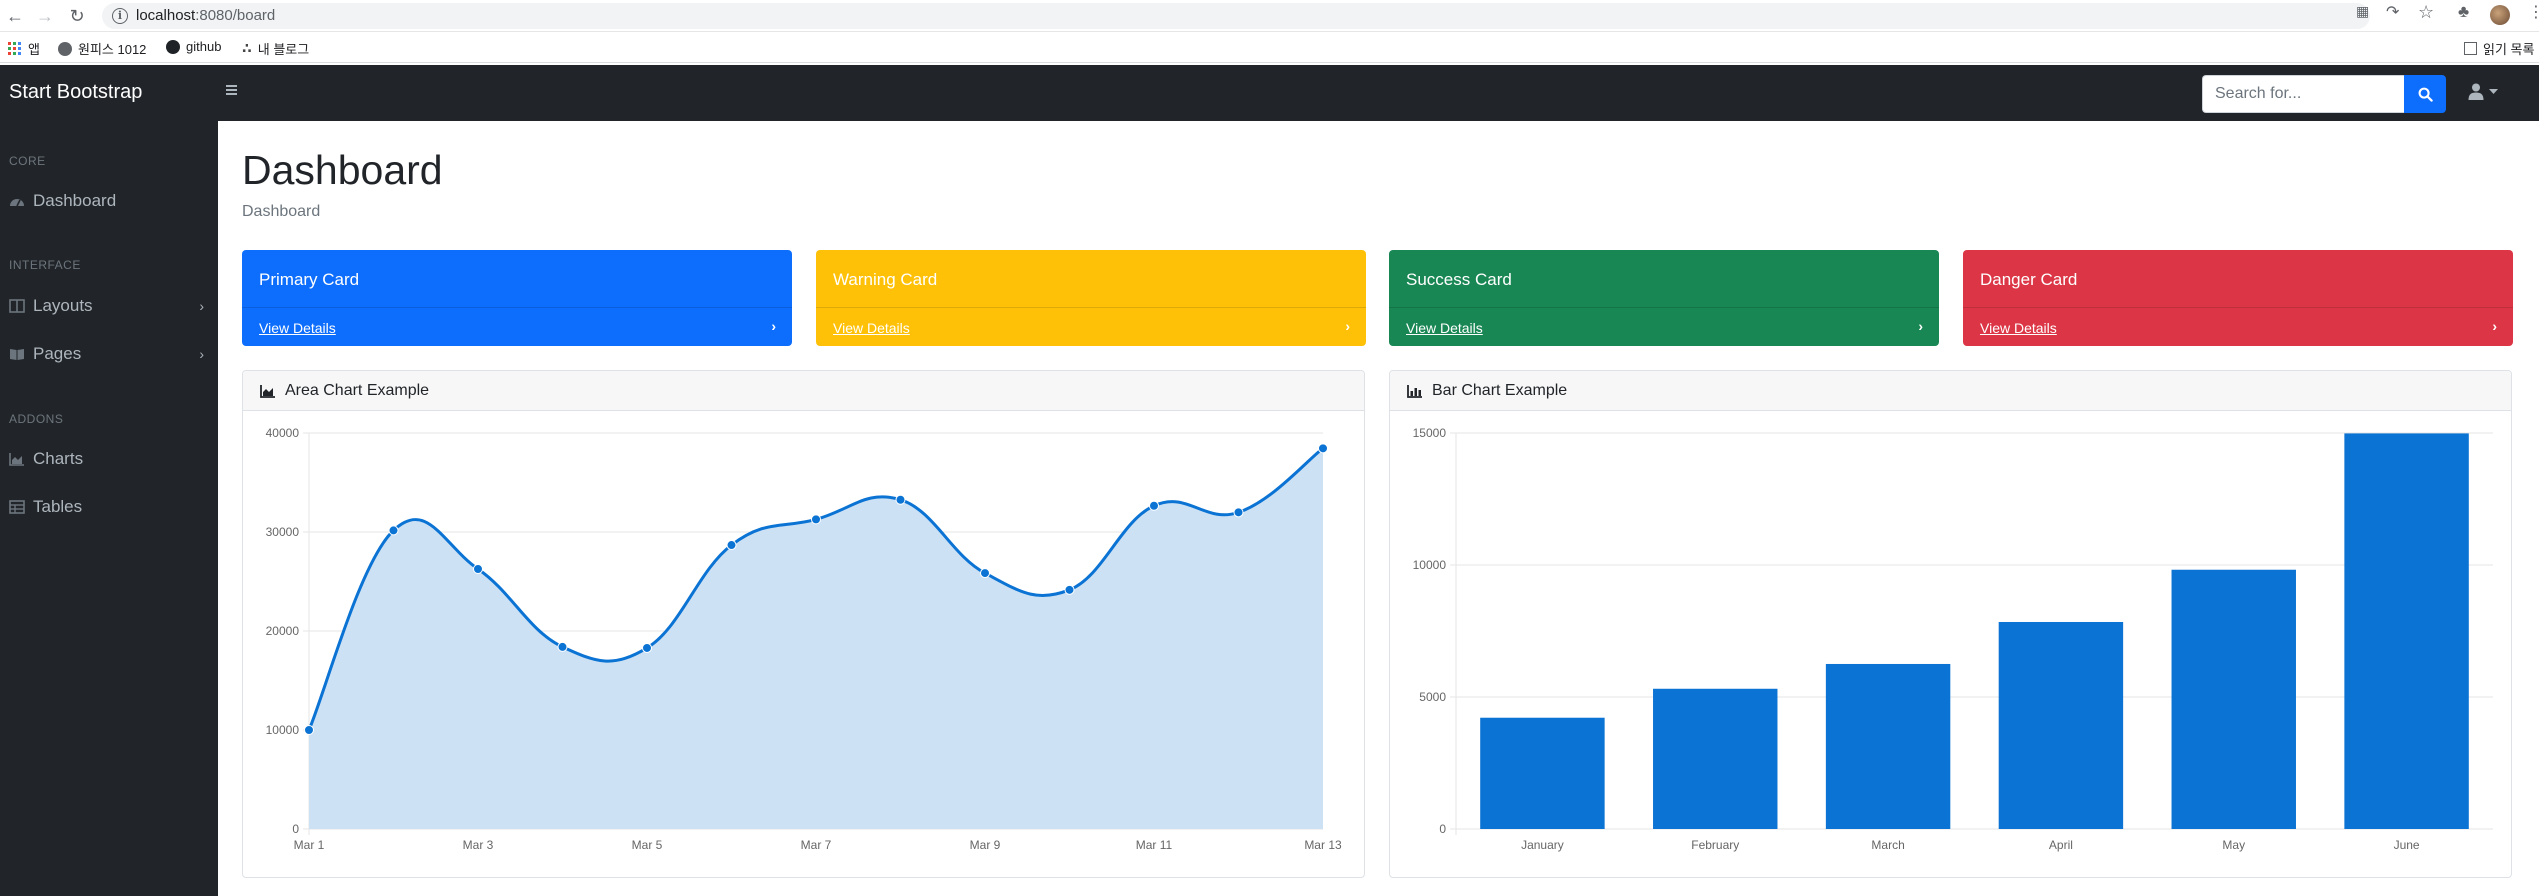  I want to click on y-tick-label: 10000, so click(1430, 565).